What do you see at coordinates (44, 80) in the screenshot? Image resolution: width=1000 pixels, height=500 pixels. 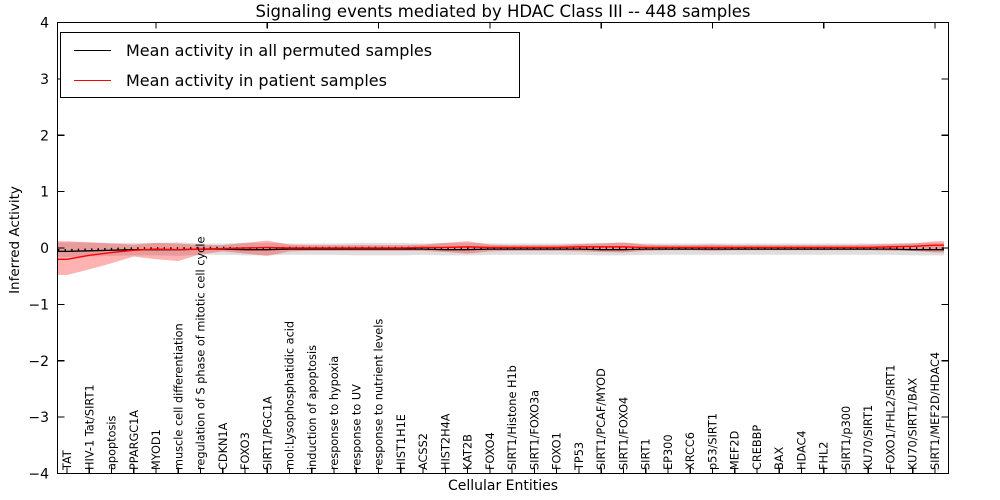 I see `y-tick-label: 3` at bounding box center [44, 80].